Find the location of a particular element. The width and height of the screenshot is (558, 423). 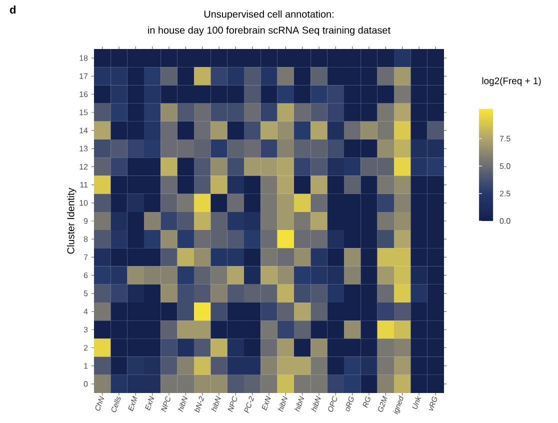

chart-title: Unsupervised cell annotation: is located at coordinates (269, 15).